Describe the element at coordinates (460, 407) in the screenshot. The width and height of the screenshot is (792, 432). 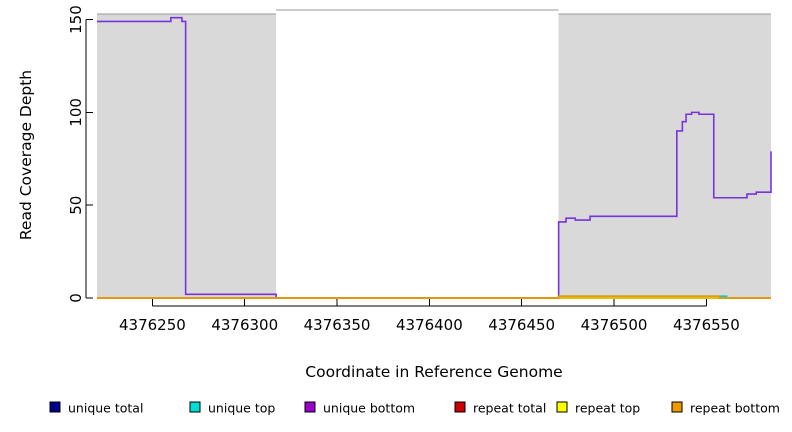
I see `legend-swatch-repeat-total` at that location.